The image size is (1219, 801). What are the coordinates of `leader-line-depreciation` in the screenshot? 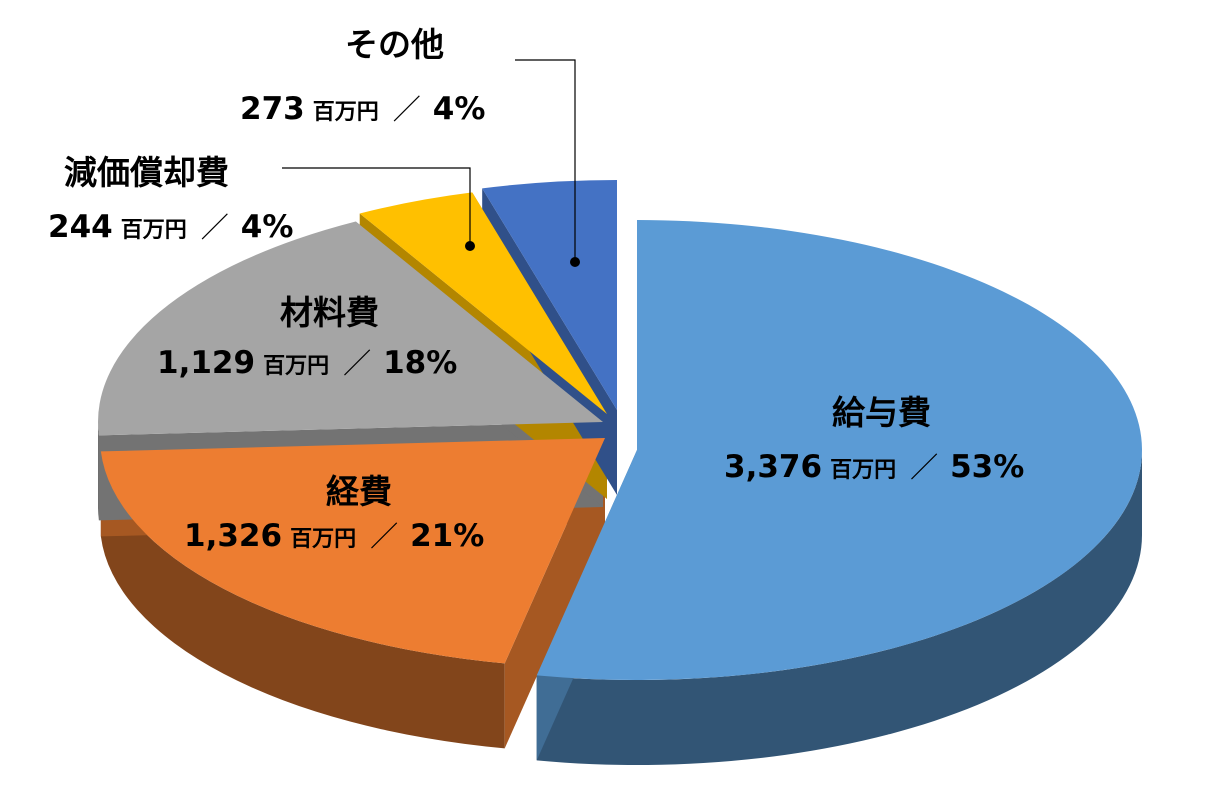 It's located at (376, 206).